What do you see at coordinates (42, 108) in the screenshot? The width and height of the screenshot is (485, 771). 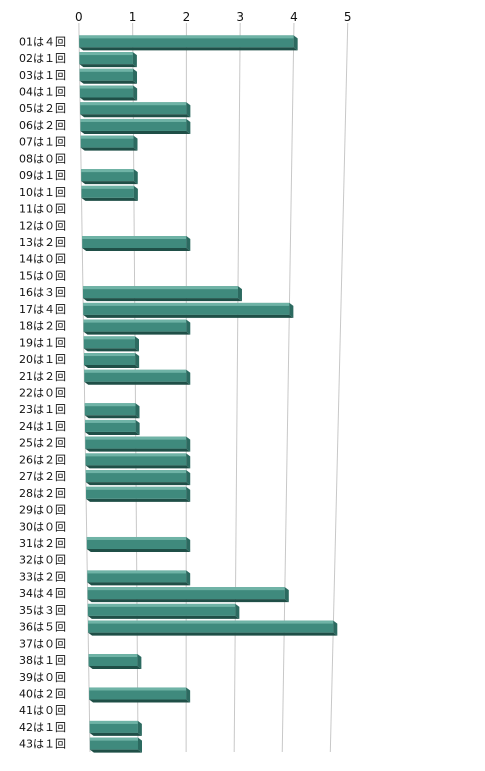 I see `category-label: 05は２回` at bounding box center [42, 108].